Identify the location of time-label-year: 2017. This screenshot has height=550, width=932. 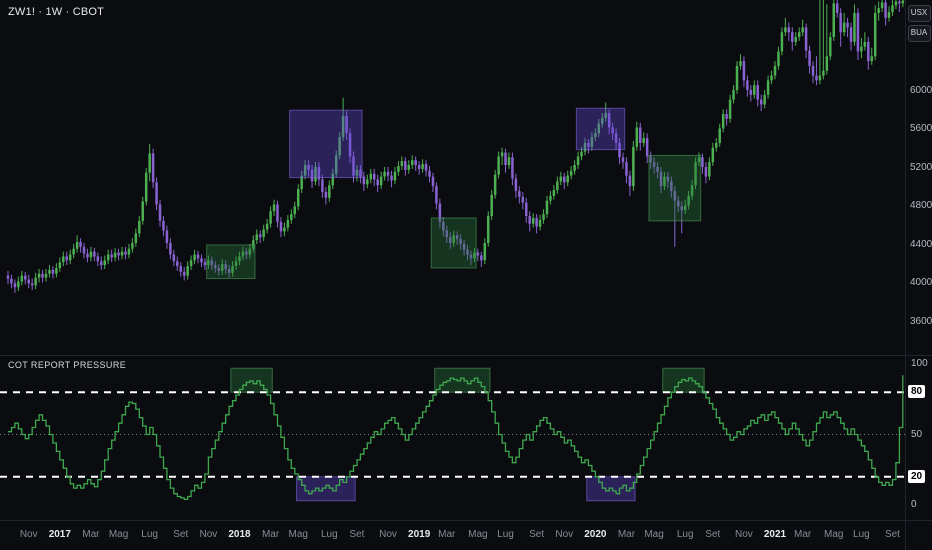
(59, 534).